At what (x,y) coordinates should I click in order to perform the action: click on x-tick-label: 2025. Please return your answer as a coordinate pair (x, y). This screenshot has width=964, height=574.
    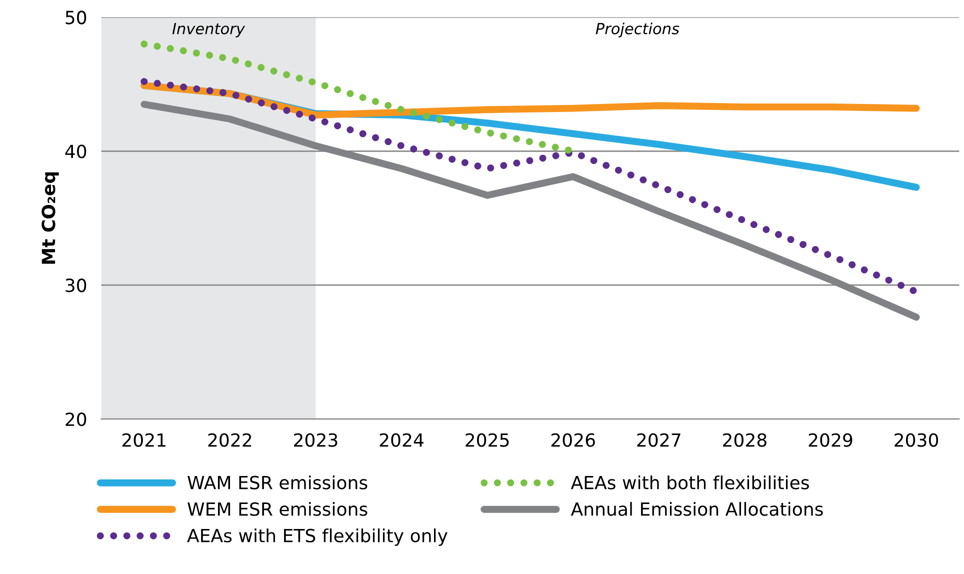
    Looking at the image, I should click on (487, 440).